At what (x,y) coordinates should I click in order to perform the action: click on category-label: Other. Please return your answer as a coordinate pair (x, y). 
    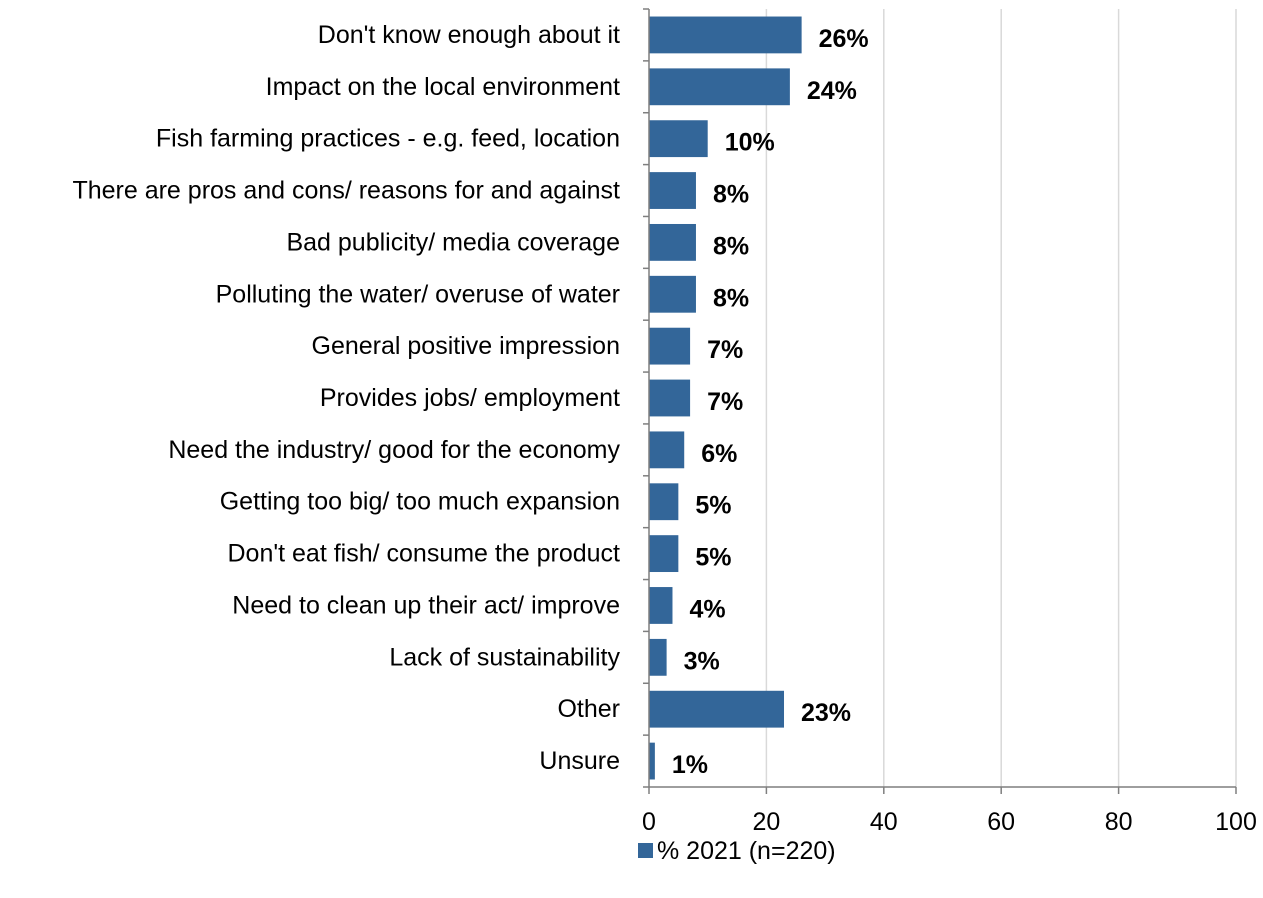
    Looking at the image, I should click on (588, 709).